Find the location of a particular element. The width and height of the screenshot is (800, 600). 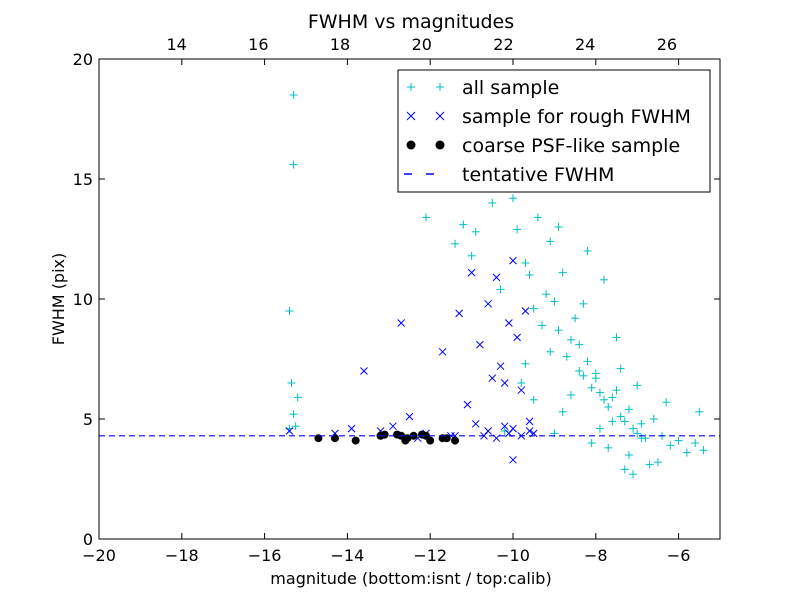

x-tick-label: −8 is located at coordinates (596, 555).